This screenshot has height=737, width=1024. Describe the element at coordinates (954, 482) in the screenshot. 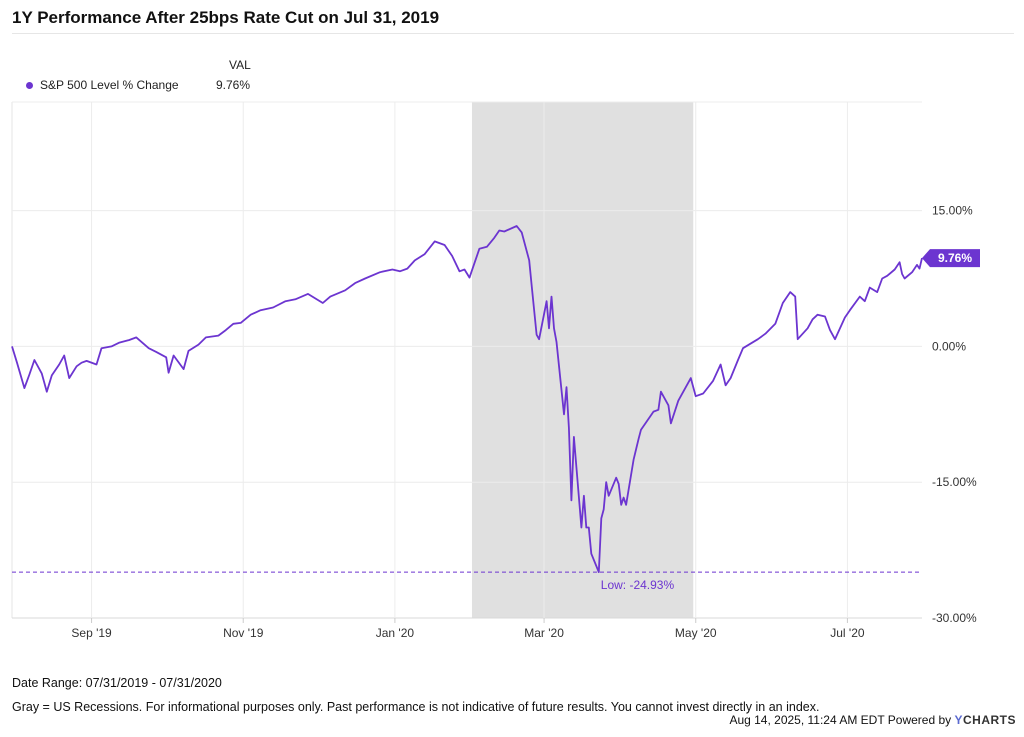

I see `y-tick-label: -15.00%` at that location.